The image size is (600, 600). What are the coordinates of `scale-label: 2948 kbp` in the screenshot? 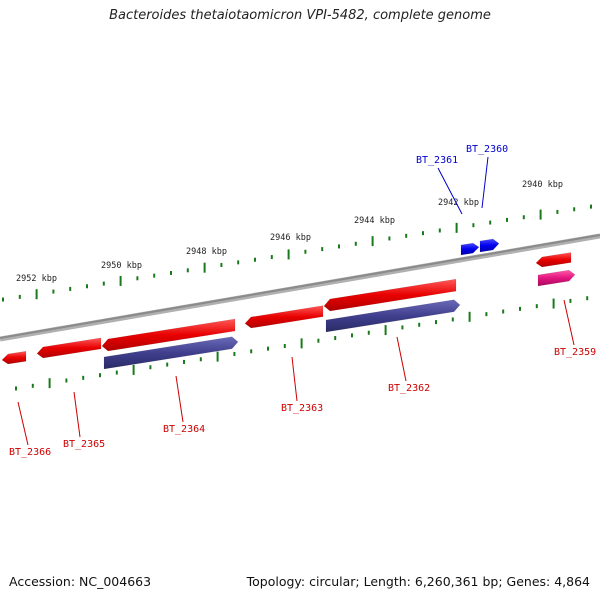 It's located at (206, 252).